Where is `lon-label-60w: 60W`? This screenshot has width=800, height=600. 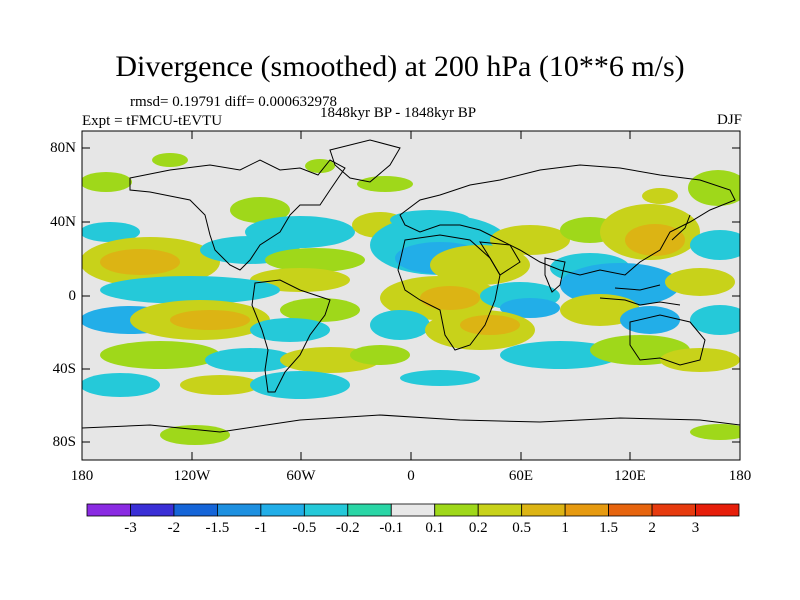 lon-label-60w: 60W is located at coordinates (301, 476).